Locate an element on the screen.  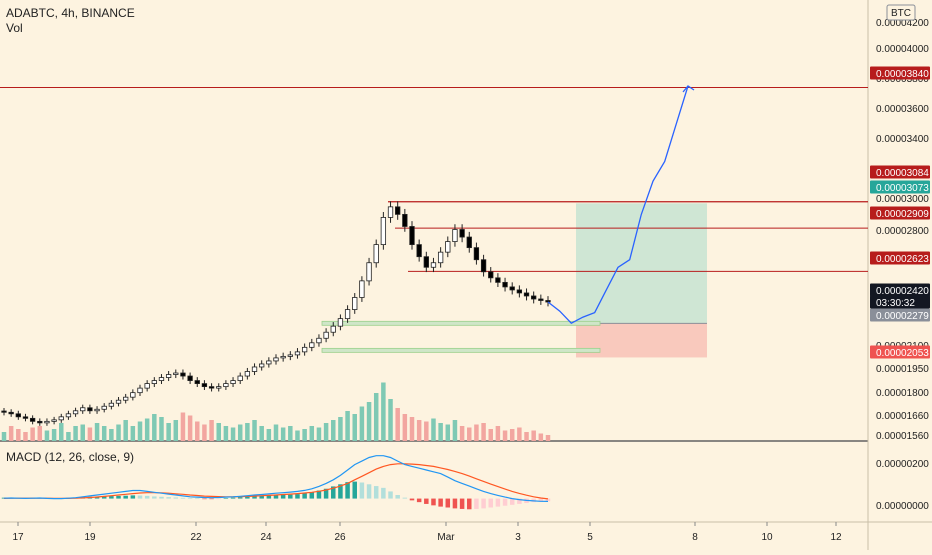
macd-line is located at coordinates (276, 478).